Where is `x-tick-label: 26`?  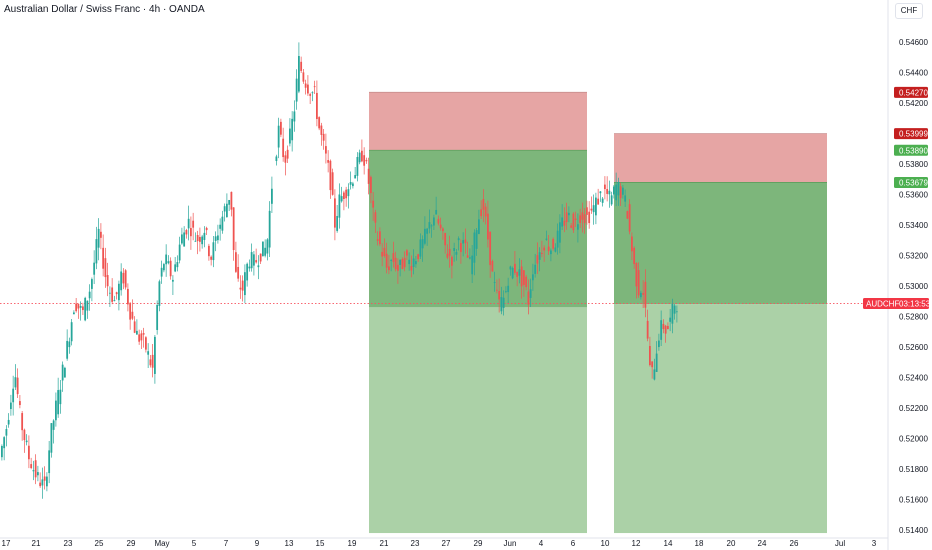
x-tick-label: 26 is located at coordinates (794, 543).